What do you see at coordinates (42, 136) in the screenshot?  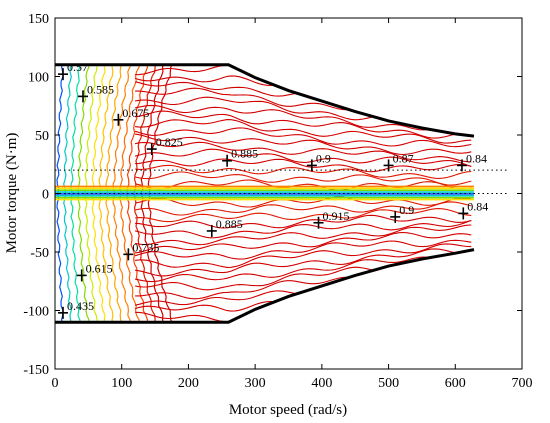 I see `y-tick-label: 50` at bounding box center [42, 136].